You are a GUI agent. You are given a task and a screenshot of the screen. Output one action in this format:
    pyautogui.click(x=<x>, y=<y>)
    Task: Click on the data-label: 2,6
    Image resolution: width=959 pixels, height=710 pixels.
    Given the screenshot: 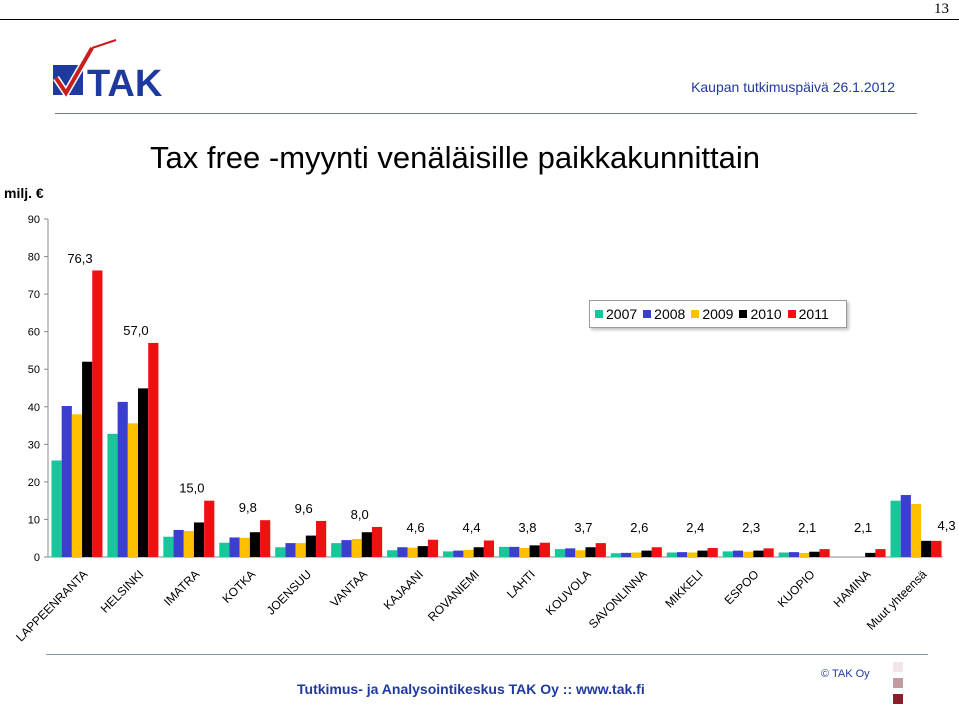 What is the action you would take?
    pyautogui.click(x=639, y=527)
    